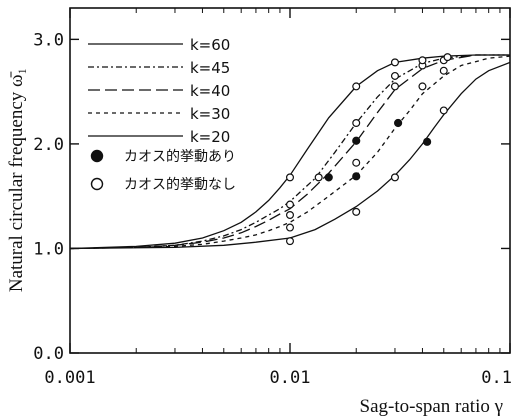 Image resolution: width=513 pixels, height=420 pixels. I want to click on legend-label: k=45, so click(210, 68).